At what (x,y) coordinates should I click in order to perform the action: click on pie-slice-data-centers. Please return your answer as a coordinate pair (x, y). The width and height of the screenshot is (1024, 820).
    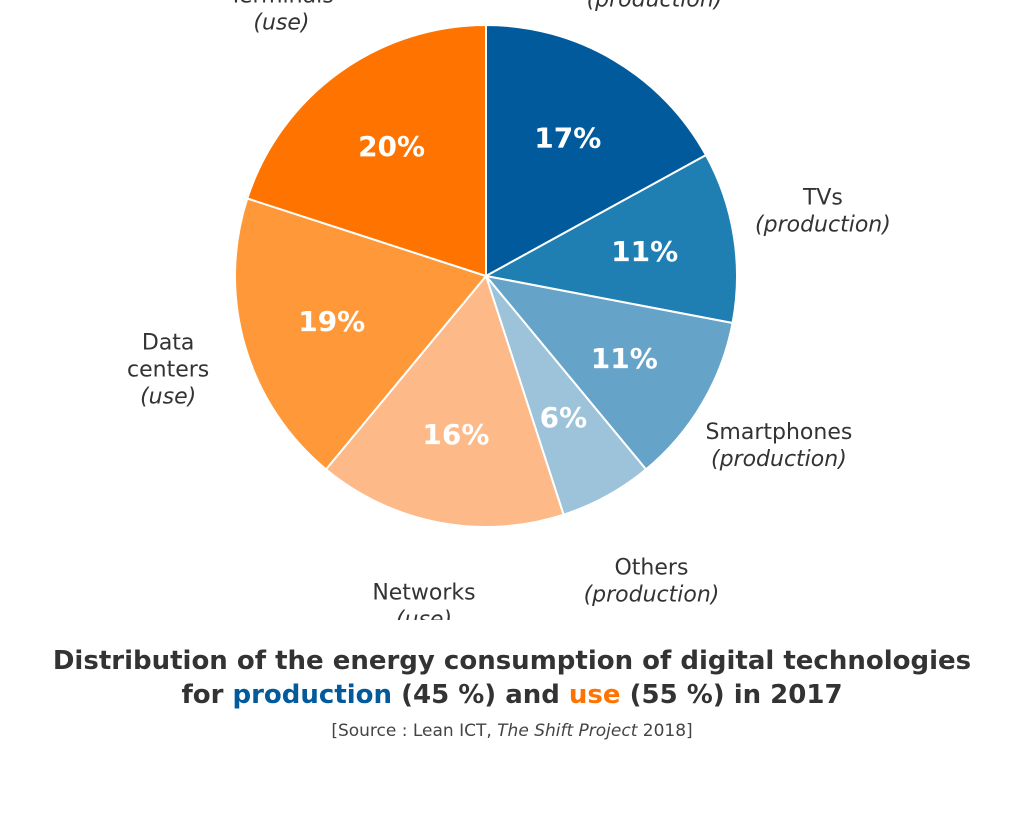
    Looking at the image, I should click on (361, 334).